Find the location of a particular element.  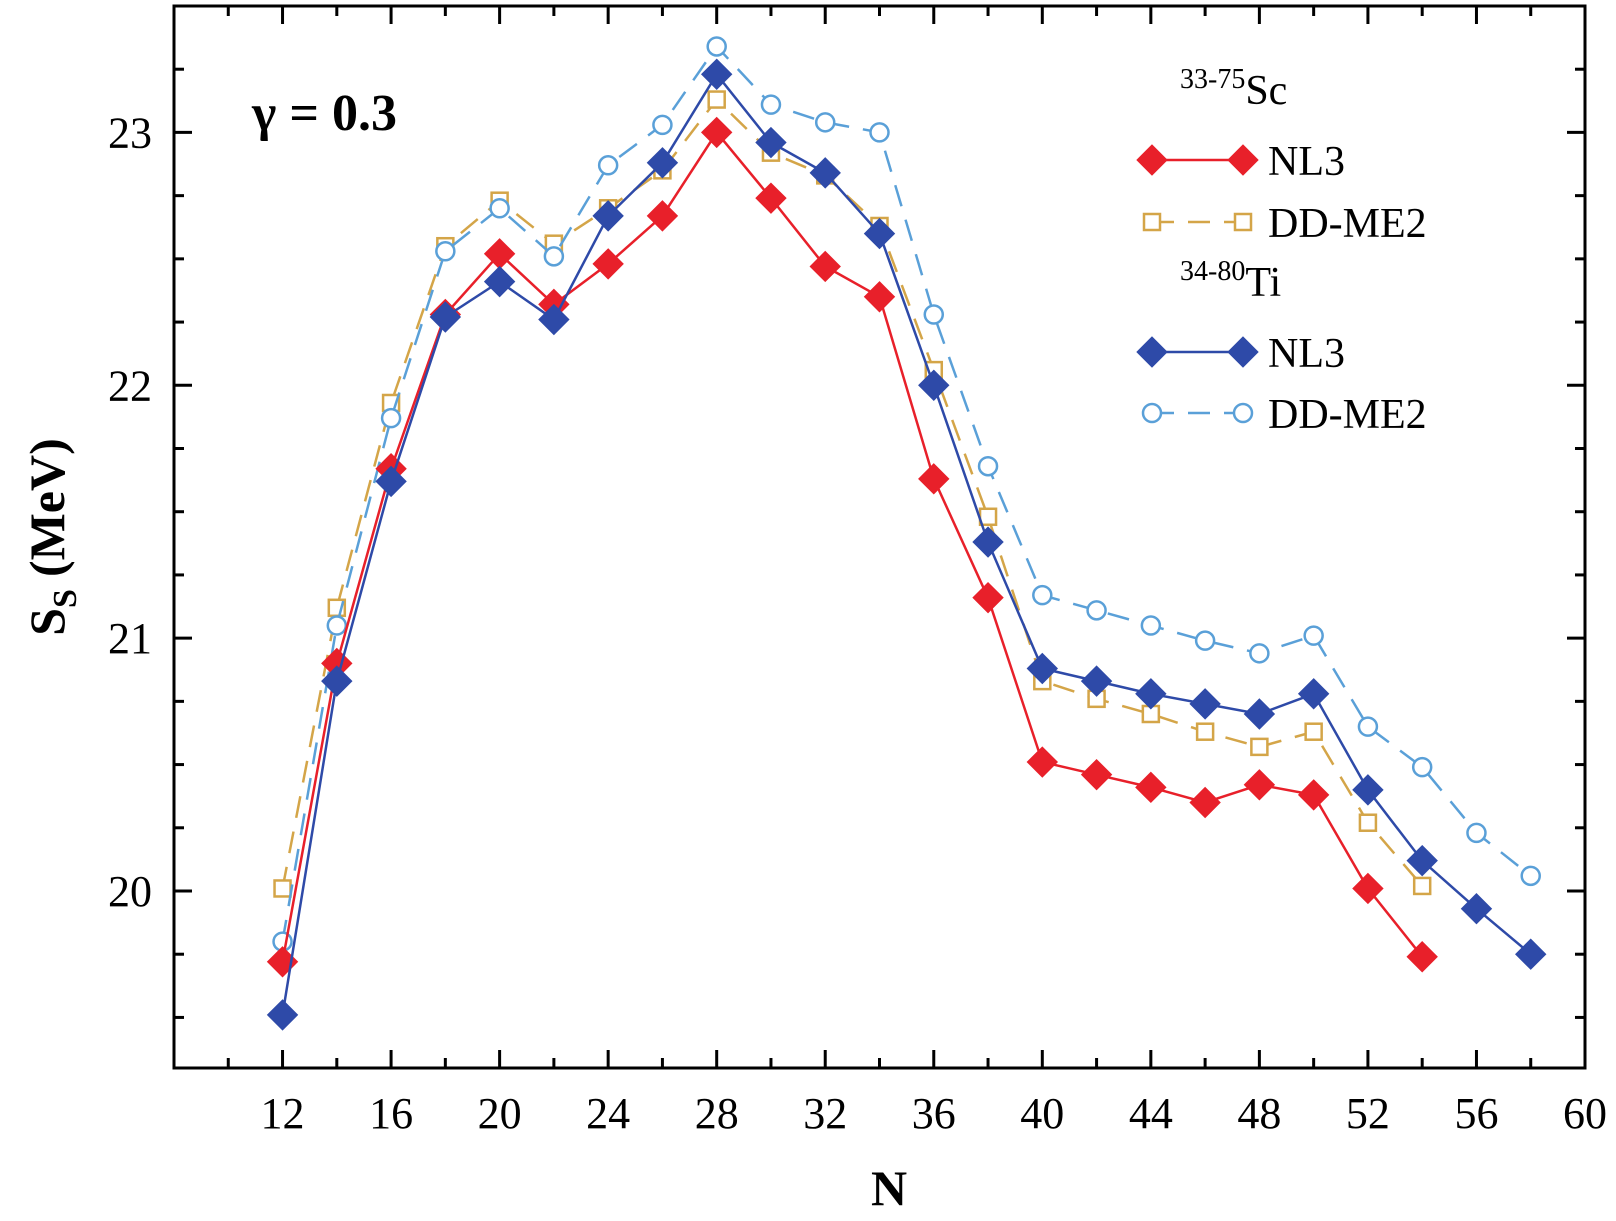

legend-group-element: Ti is located at coordinates (1263, 283).